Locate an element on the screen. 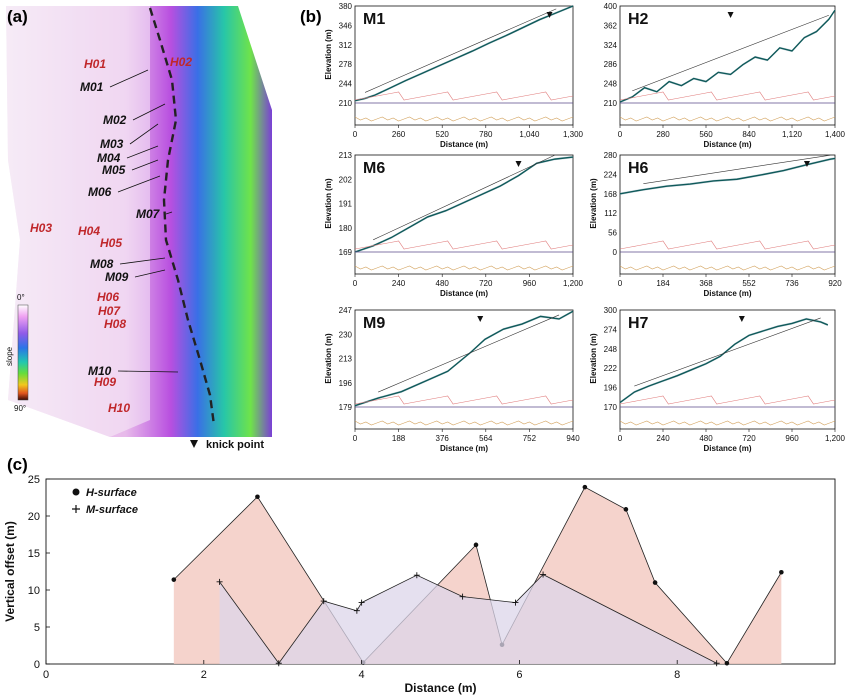 This screenshot has height=697, width=852. y-tick-label: 247 is located at coordinates (346, 310).